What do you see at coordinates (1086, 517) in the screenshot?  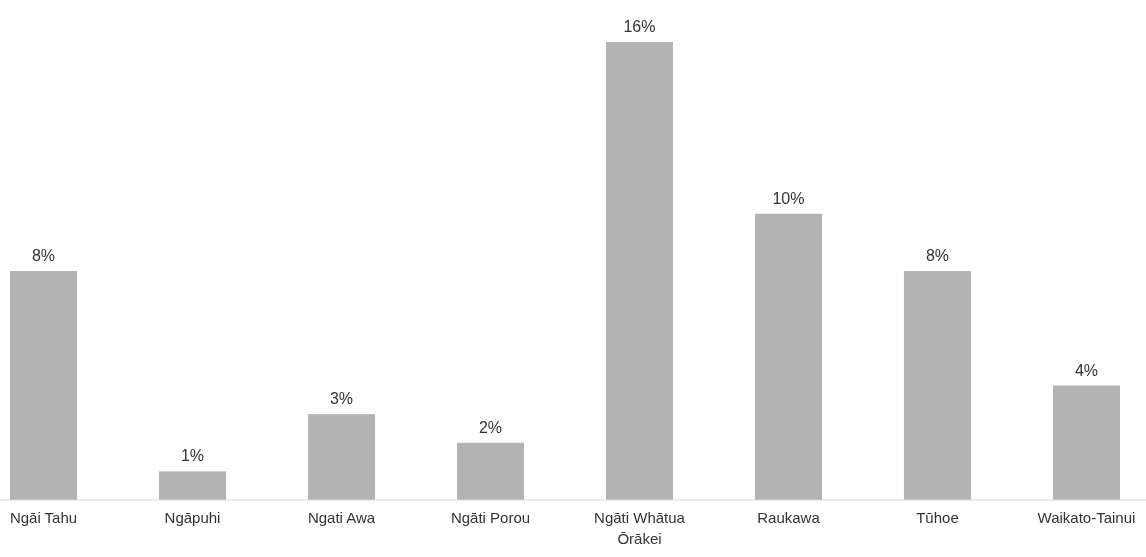 I see `x-tick-label: Waikato-Tainui` at bounding box center [1086, 517].